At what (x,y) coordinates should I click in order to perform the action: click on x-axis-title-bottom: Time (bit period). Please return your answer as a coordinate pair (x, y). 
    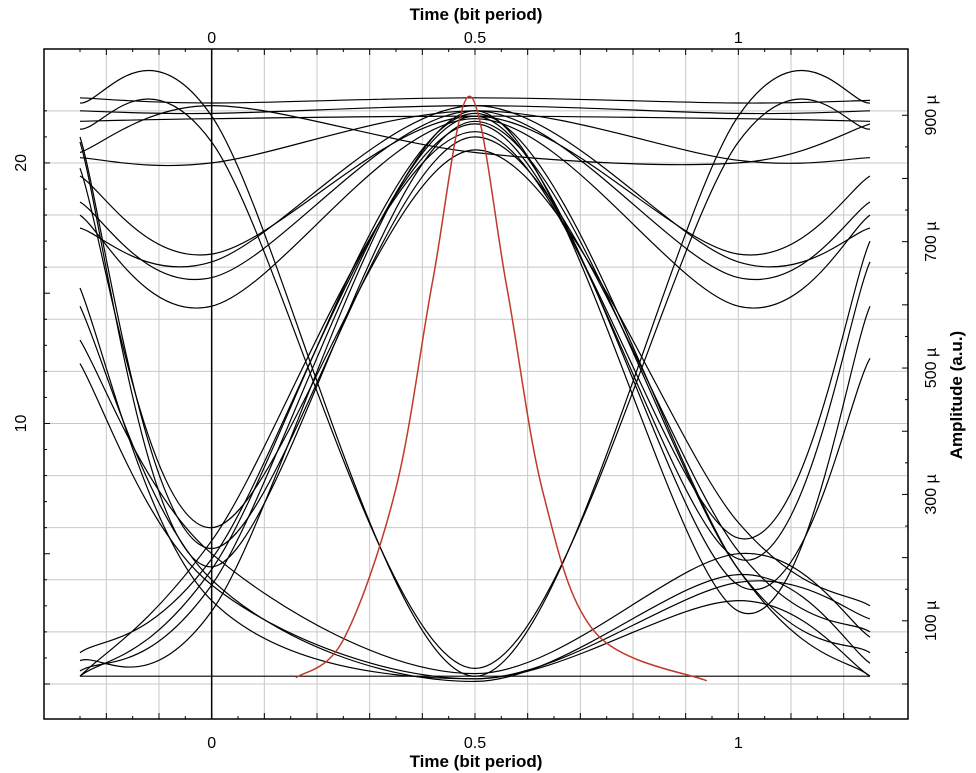
    Looking at the image, I should click on (476, 761).